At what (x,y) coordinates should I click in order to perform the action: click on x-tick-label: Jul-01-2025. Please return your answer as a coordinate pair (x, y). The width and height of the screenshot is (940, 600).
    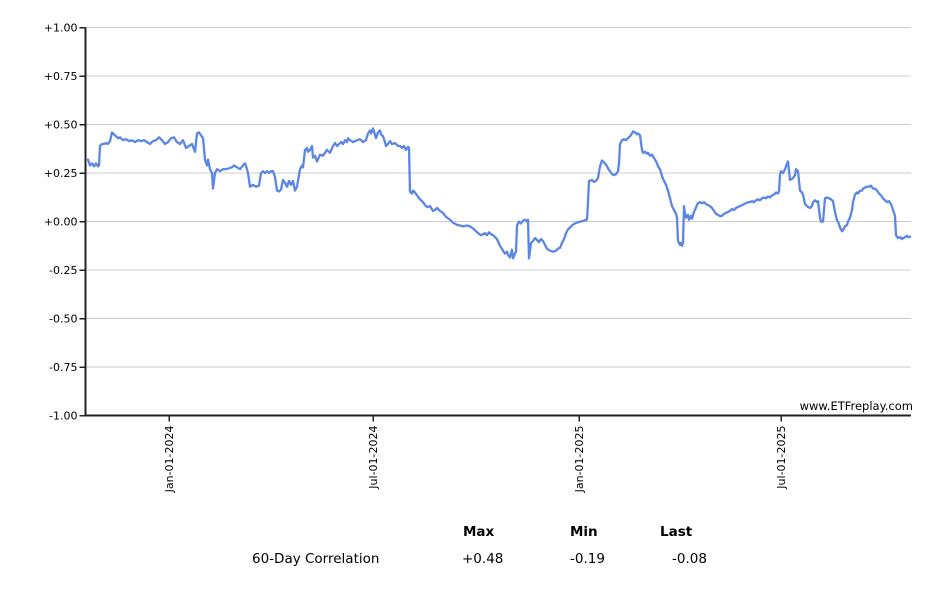
    Looking at the image, I should click on (781, 458).